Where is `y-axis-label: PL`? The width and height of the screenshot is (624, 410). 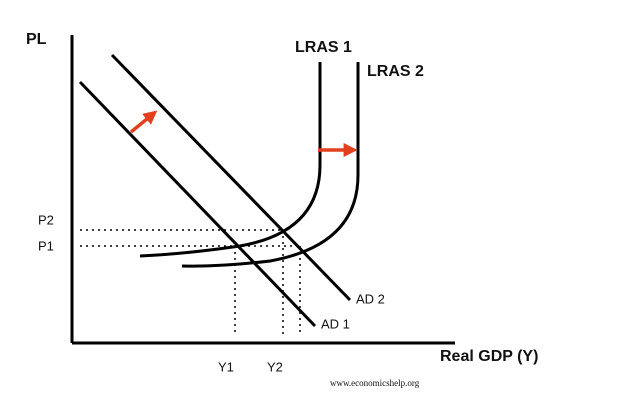
y-axis-label: PL is located at coordinates (36, 39).